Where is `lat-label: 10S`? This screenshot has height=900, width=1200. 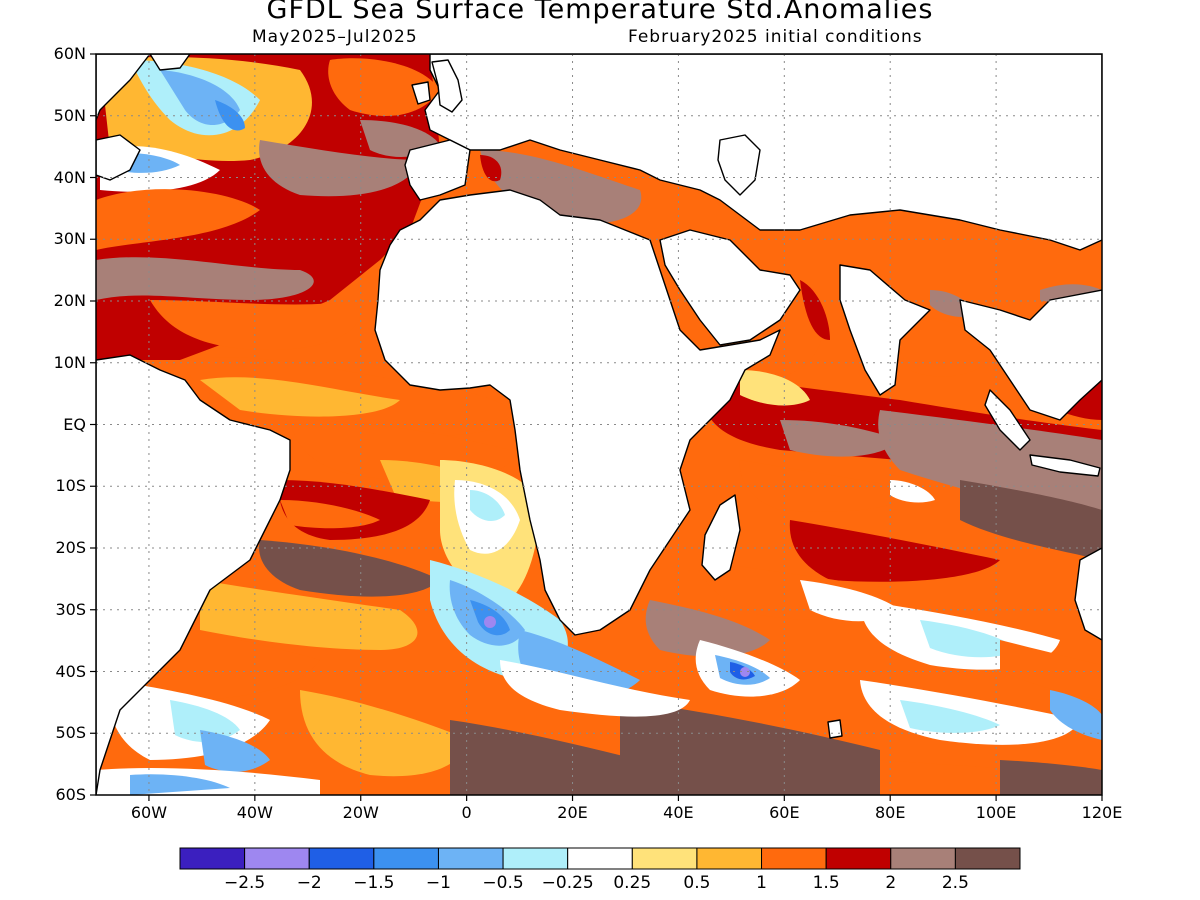
lat-label: 10S is located at coordinates (70, 486).